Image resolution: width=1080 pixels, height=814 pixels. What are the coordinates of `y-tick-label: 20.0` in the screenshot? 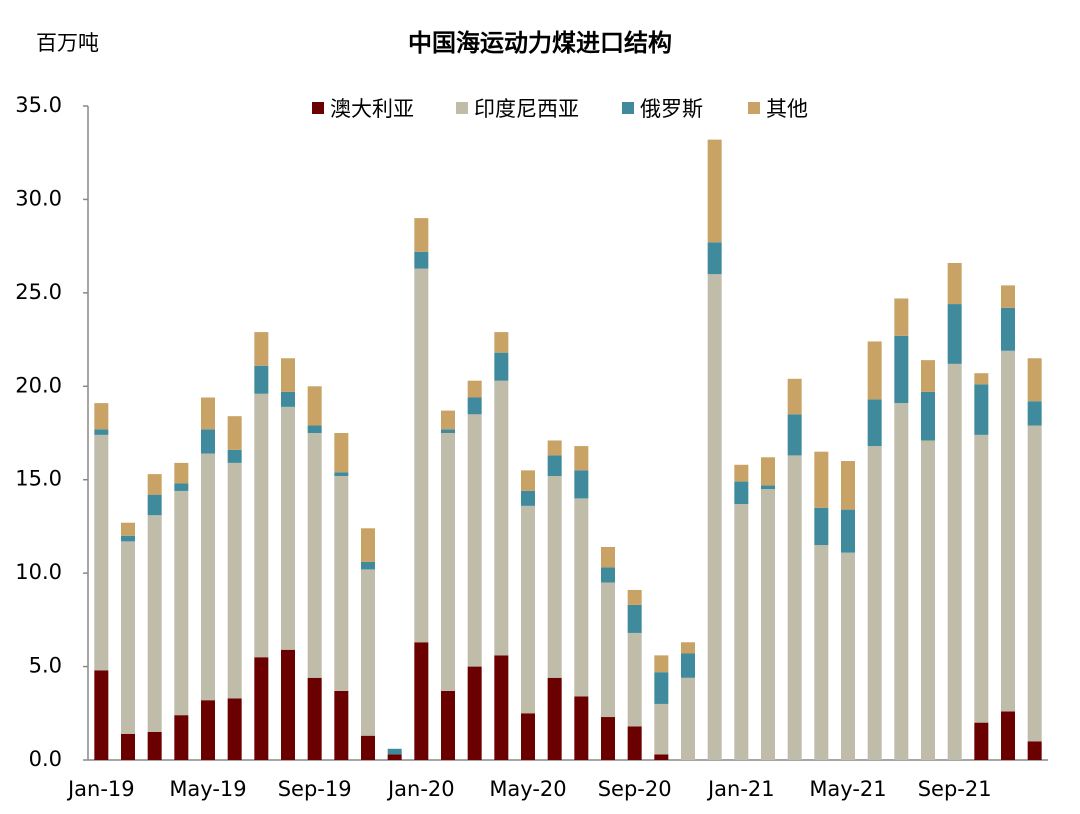 It's located at (38, 385).